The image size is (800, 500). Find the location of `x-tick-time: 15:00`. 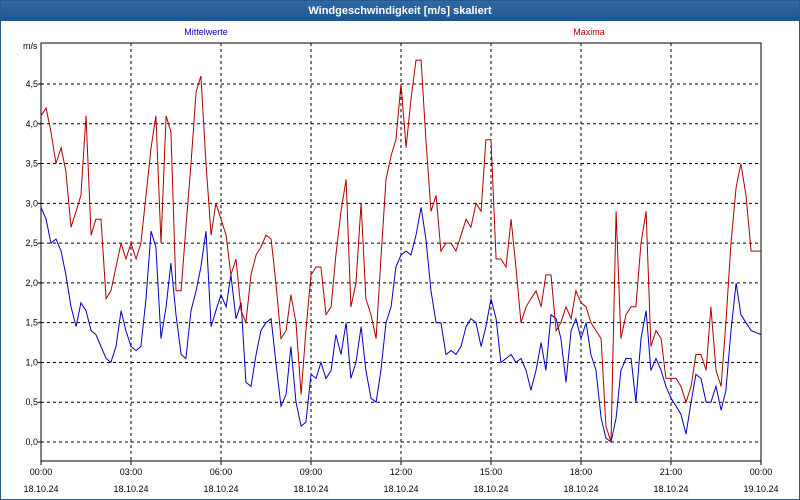

x-tick-time: 15:00 is located at coordinates (491, 472).